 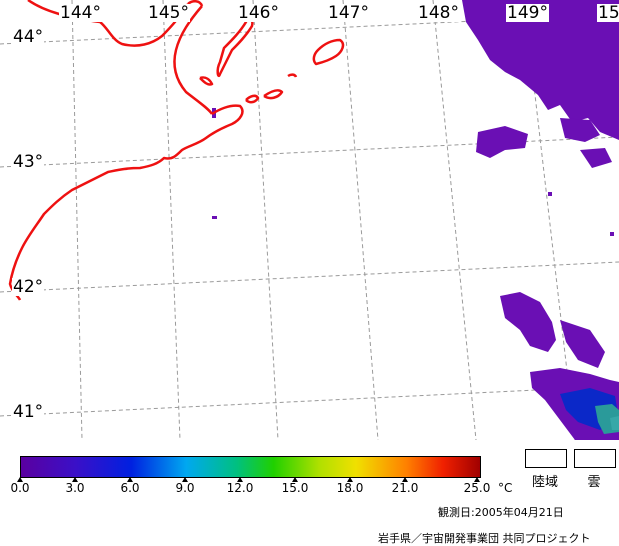 What do you see at coordinates (501, 512) in the screenshot?
I see `observation-date: 観測日:2005年04月21日` at bounding box center [501, 512].